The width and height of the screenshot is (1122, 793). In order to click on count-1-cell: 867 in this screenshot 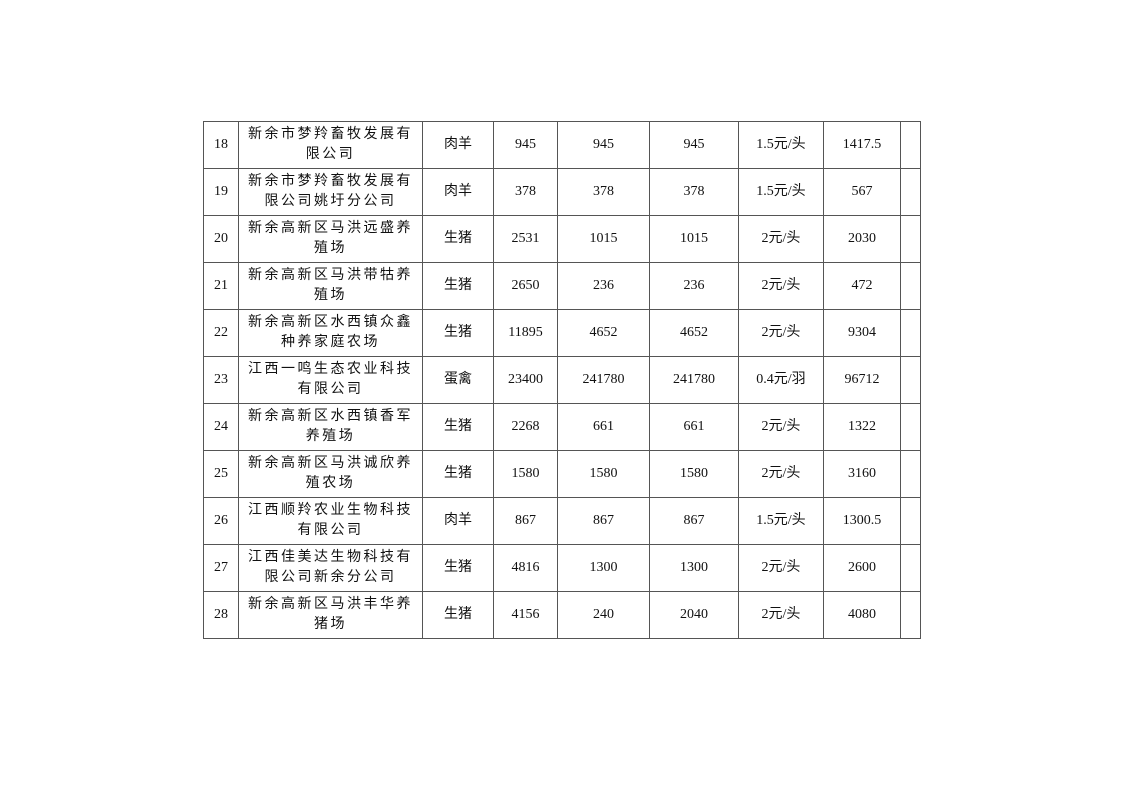, I will do `click(525, 521)`.